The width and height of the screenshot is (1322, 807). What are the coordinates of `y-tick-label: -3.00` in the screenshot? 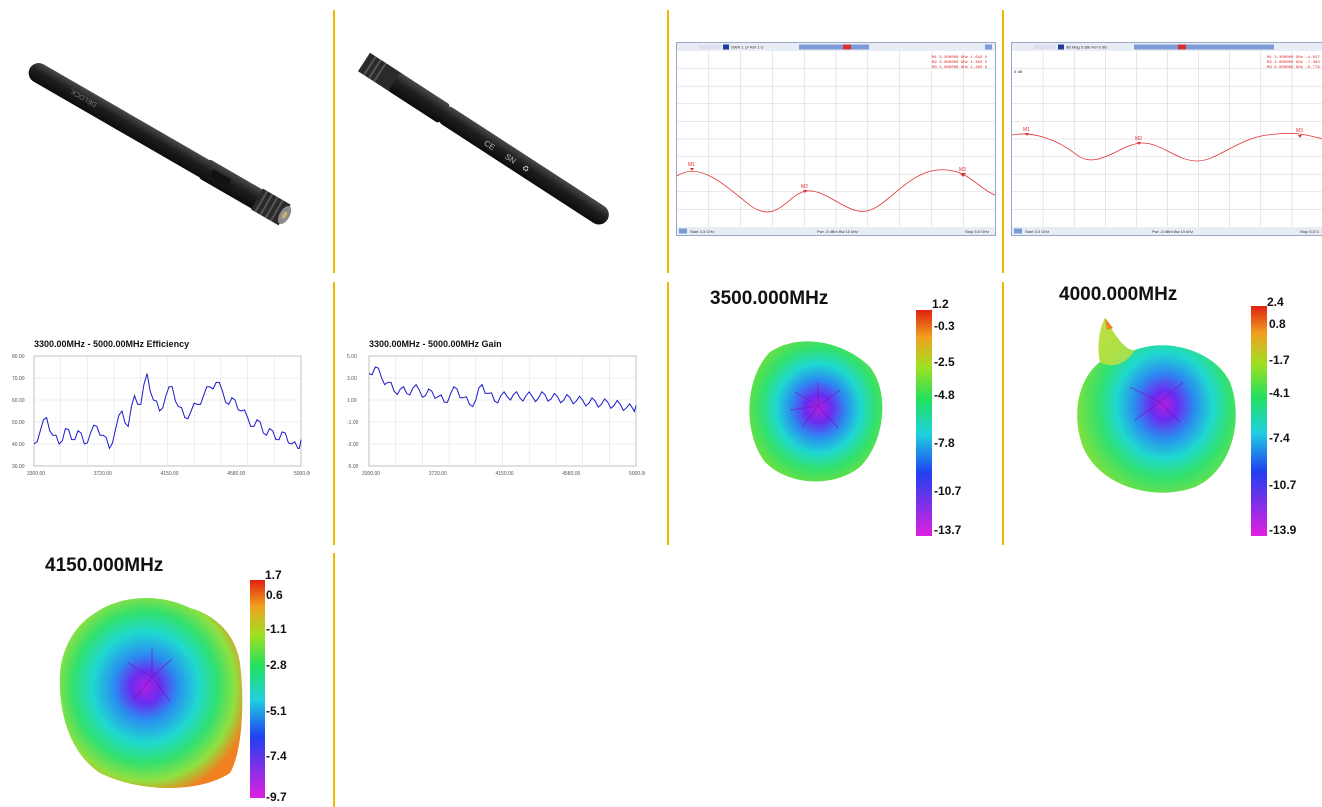 It's located at (353, 445).